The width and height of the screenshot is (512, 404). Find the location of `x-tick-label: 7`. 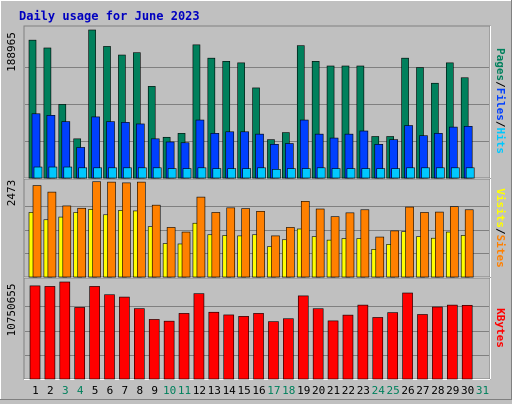

x-tick-label: 7 is located at coordinates (125, 390).